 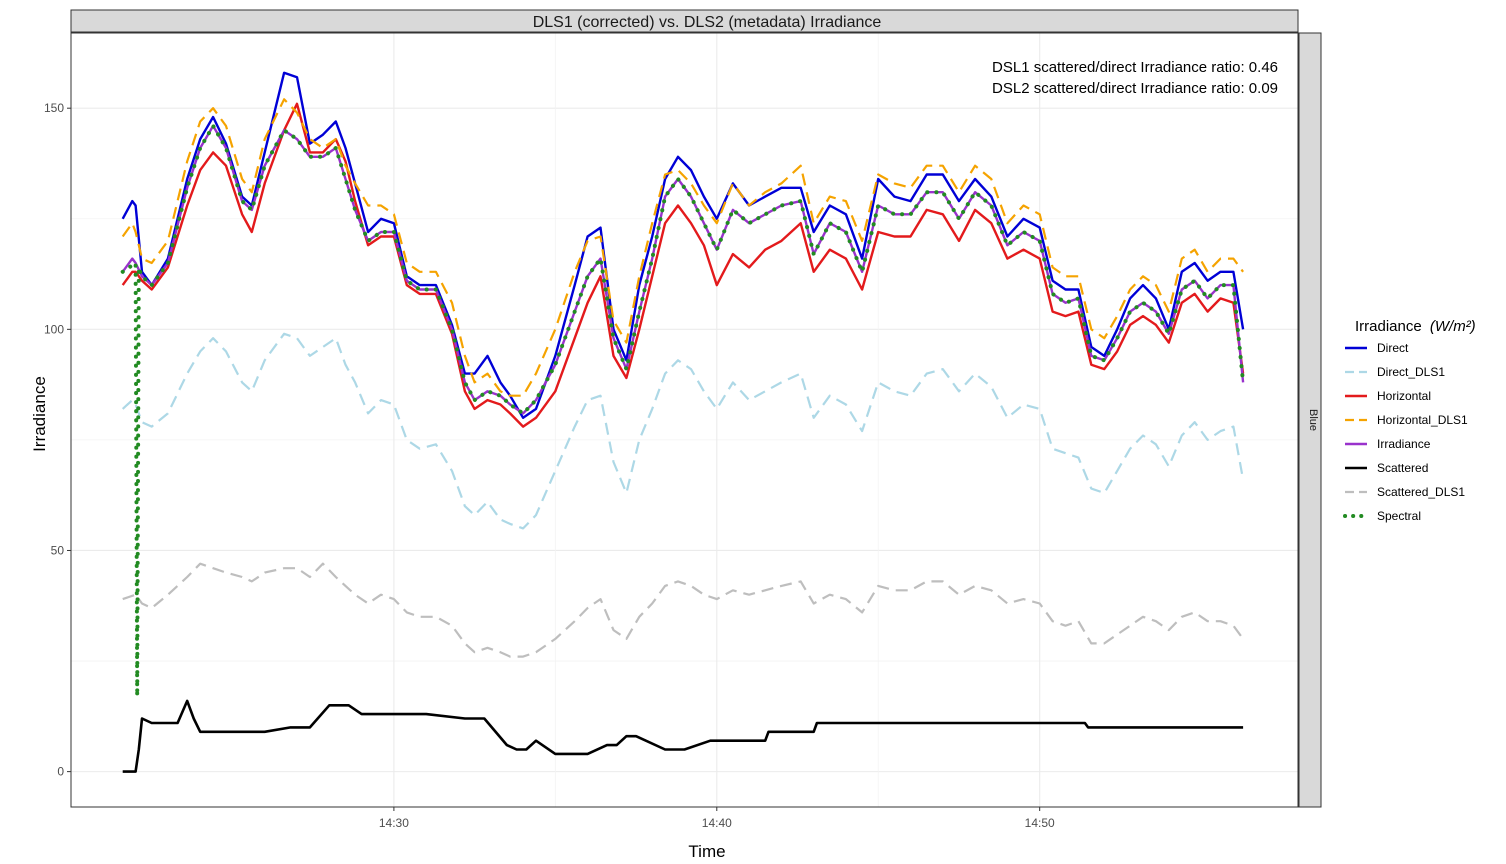 I want to click on facet-strip-right, so click(x=1310, y=420).